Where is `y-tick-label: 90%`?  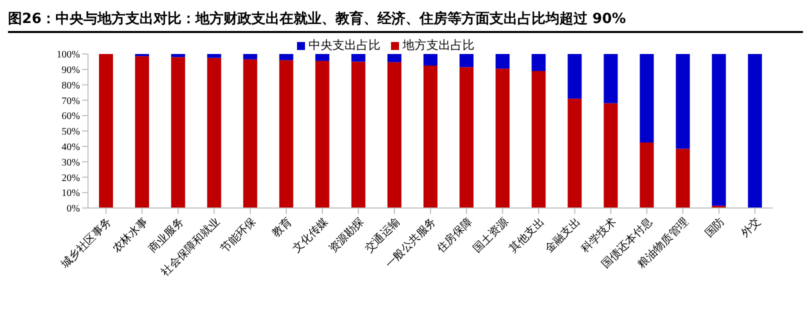
y-tick-label: 90% is located at coordinates (71, 70).